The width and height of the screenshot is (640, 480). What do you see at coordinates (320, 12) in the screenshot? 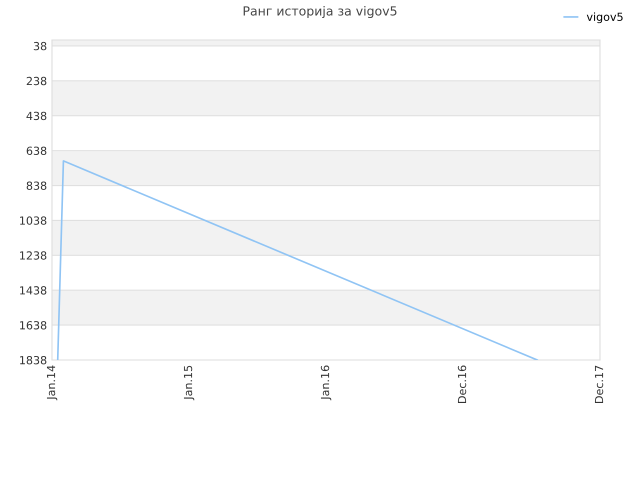
I see `chart-title: Ранг историја за vigov5` at bounding box center [320, 12].